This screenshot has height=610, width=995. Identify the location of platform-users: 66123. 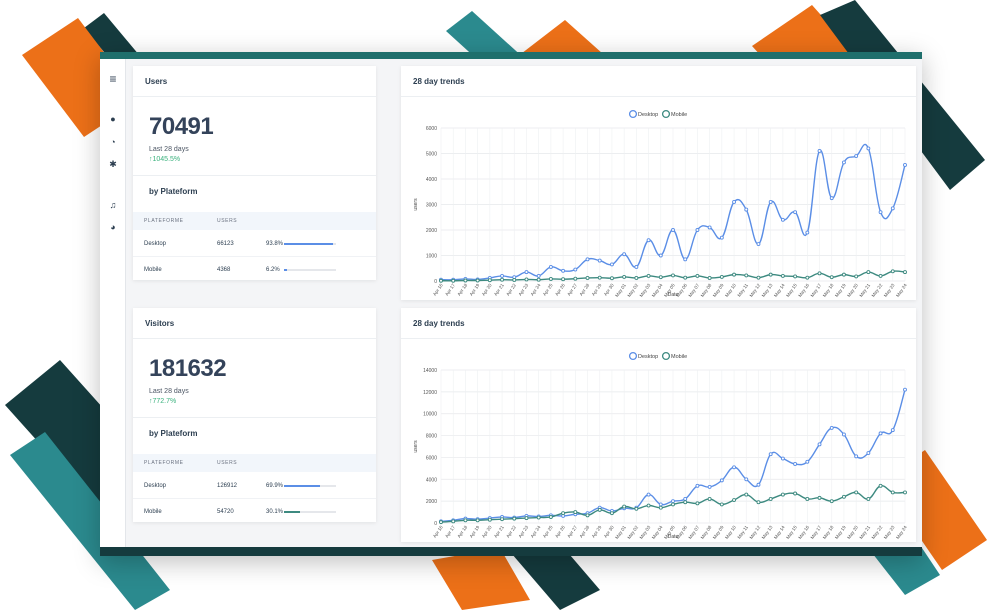
(225, 244).